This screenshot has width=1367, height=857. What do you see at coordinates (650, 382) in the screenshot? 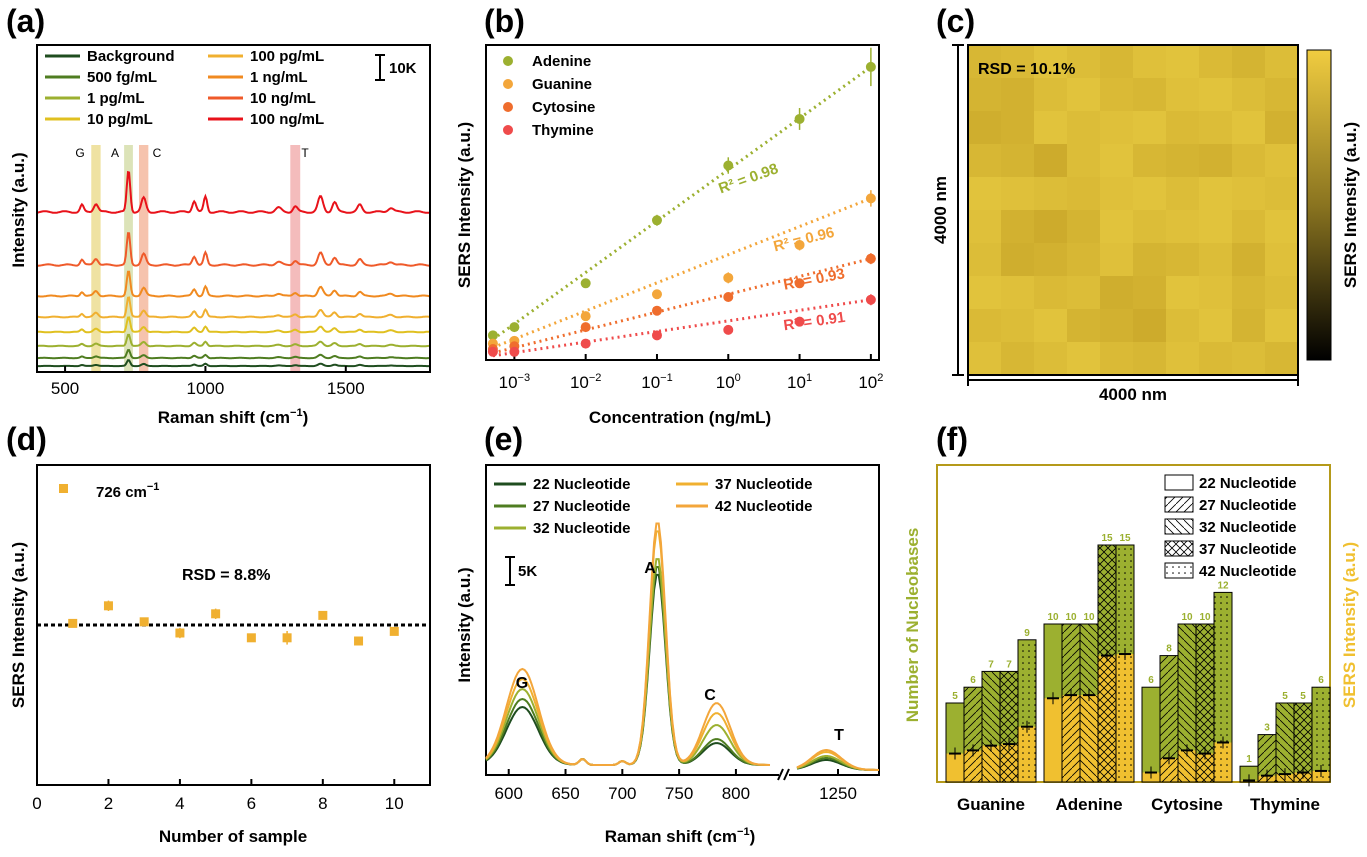
I see `x-tick-label-base: 10` at bounding box center [650, 382].